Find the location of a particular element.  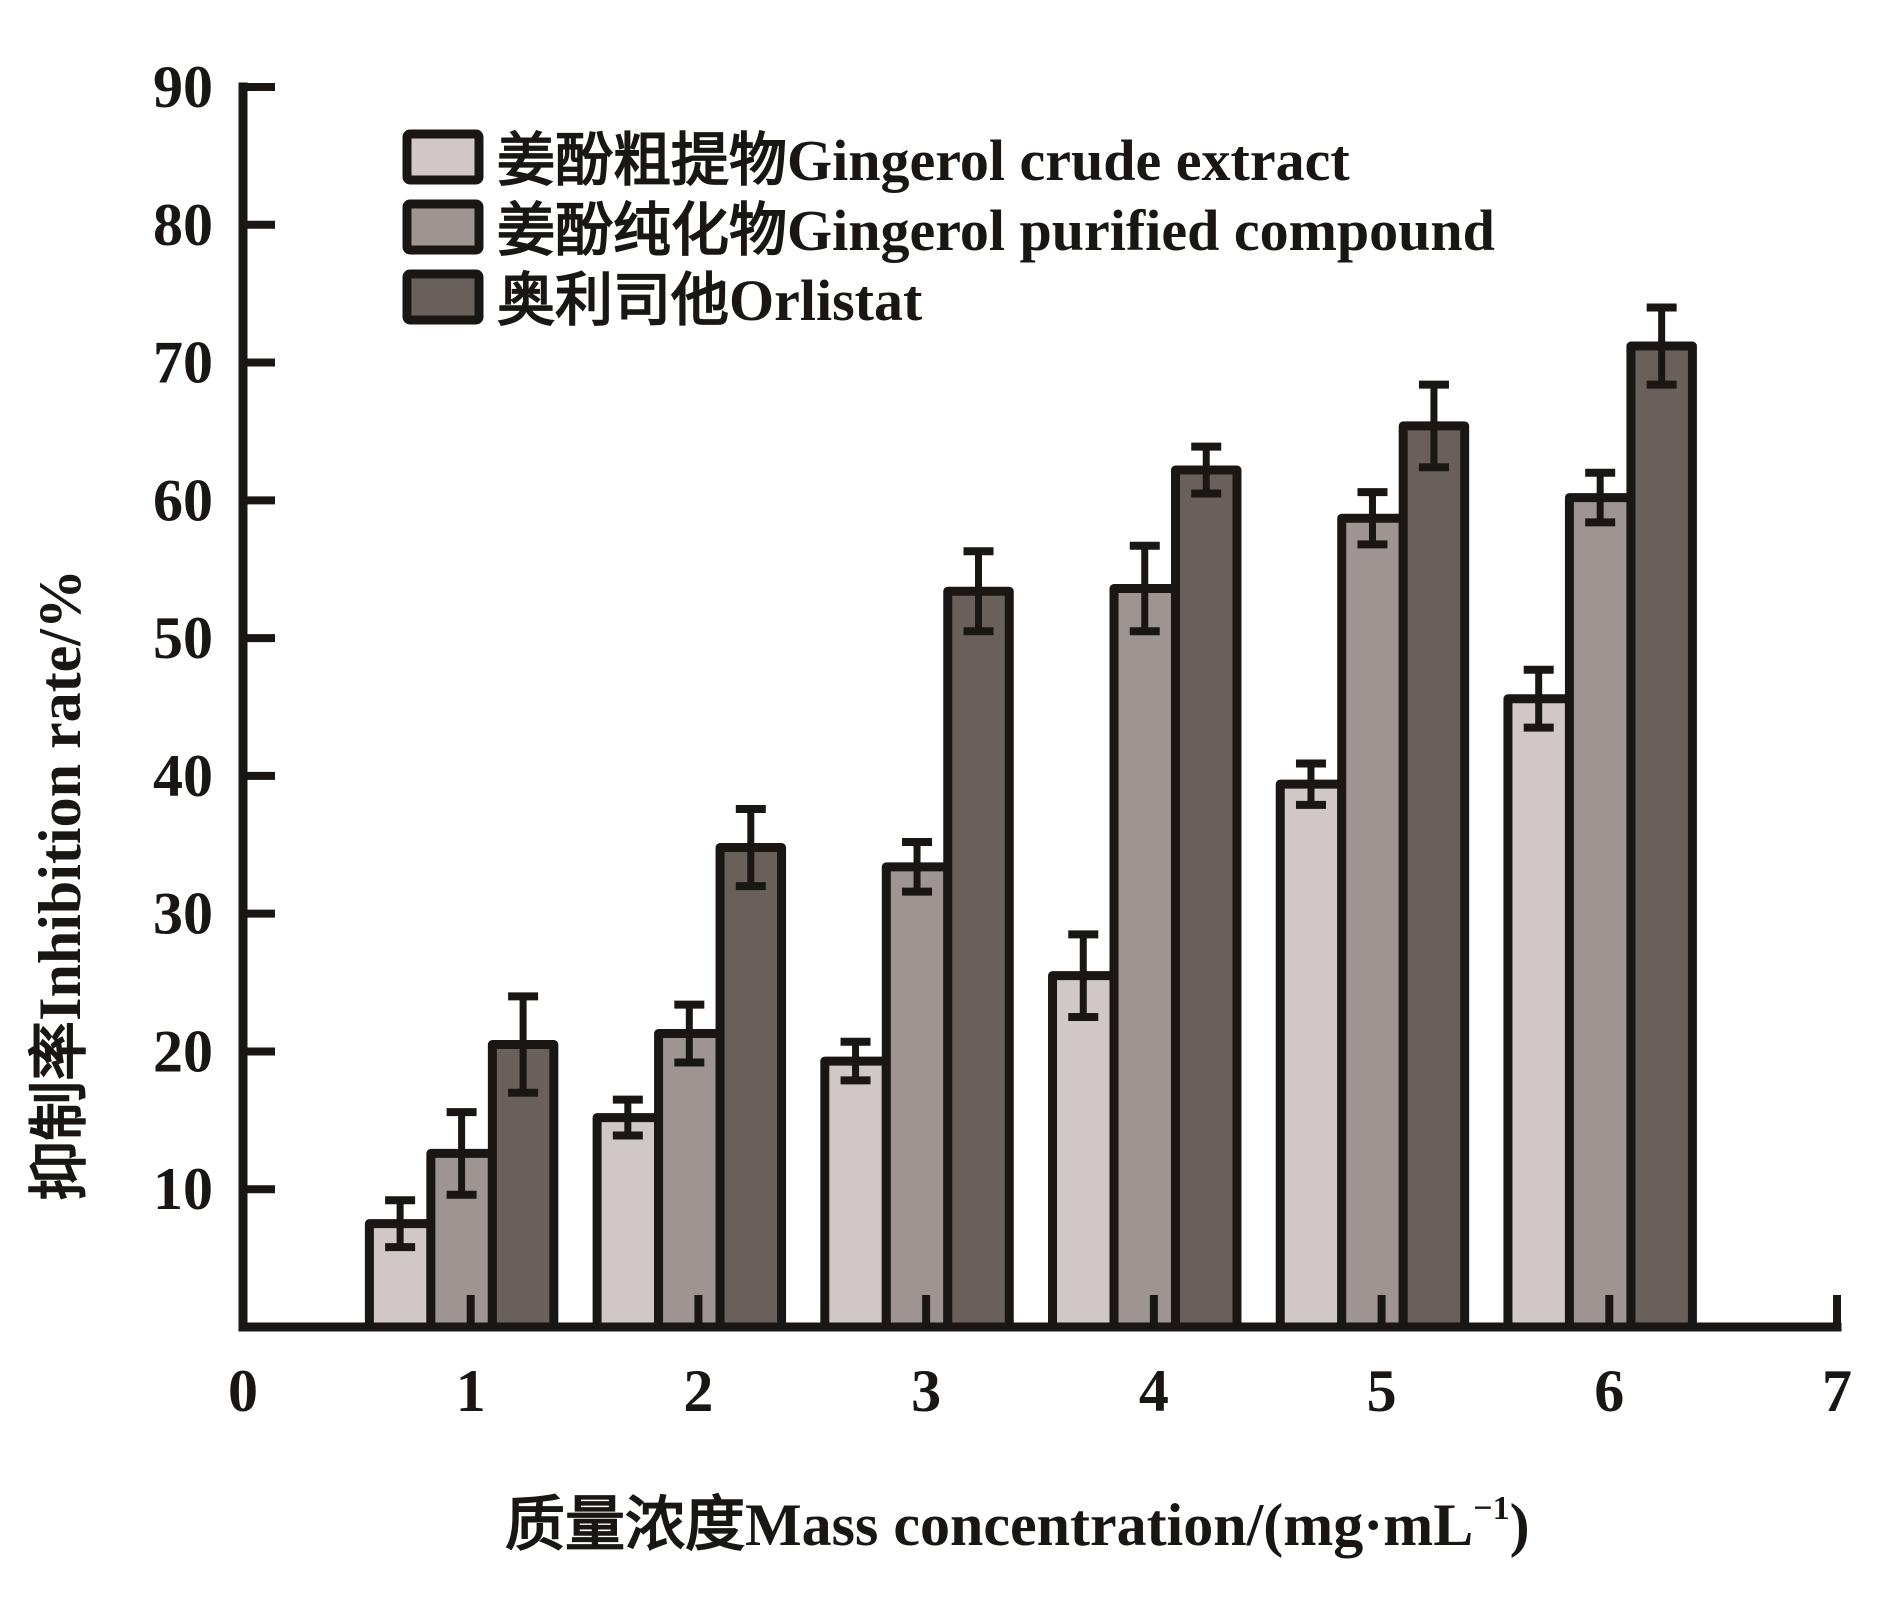

x-axis-title-superscript: −1 is located at coordinates (1491, 1508).